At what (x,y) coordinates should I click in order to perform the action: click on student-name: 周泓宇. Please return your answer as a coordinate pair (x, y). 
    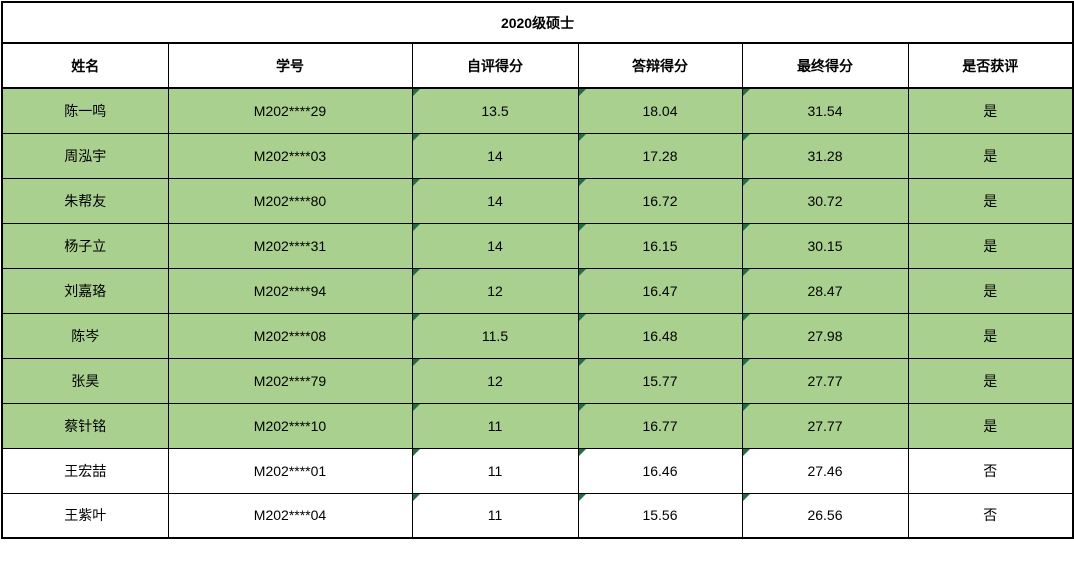
    Looking at the image, I should click on (85, 155).